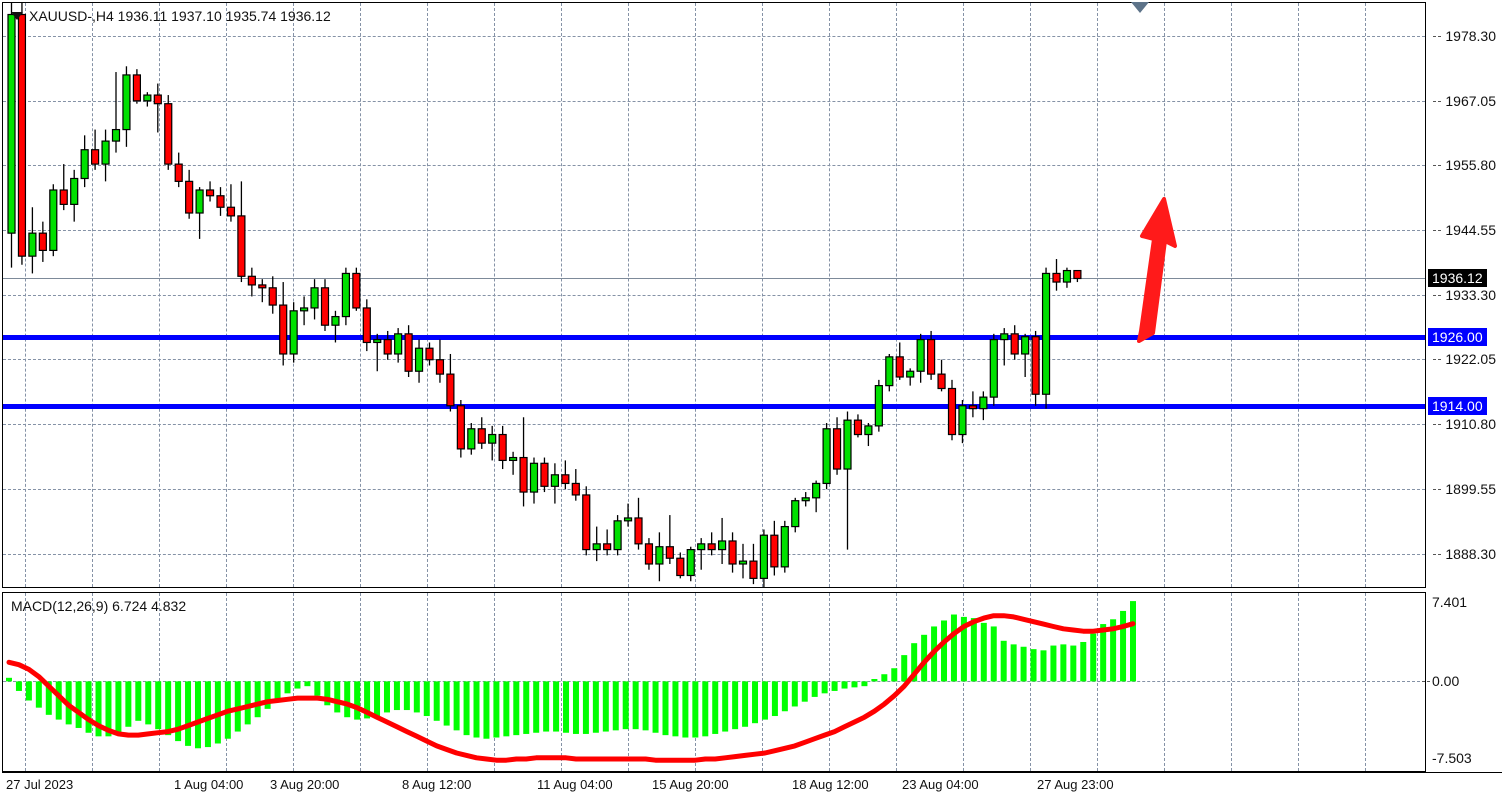 This screenshot has width=1504, height=801. Describe the element at coordinates (575, 784) in the screenshot. I see `time-tick-label: 11 Aug 04:00` at that location.